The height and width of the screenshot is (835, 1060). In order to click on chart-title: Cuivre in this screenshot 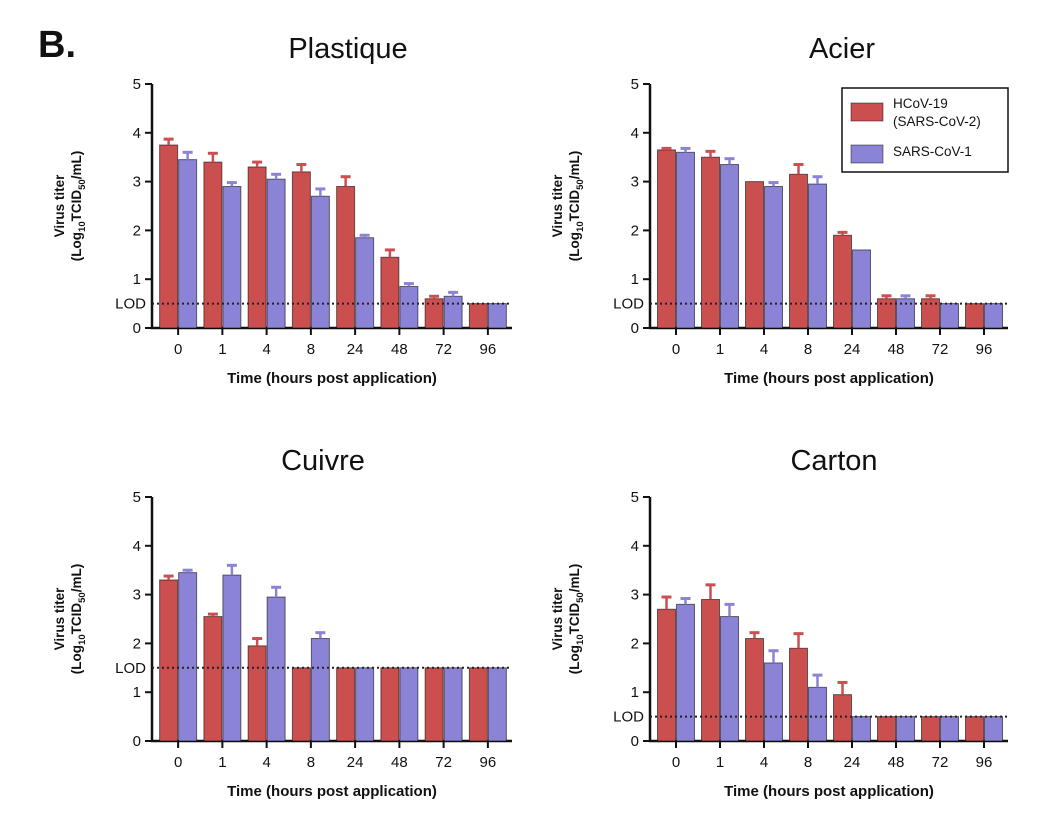, I will do `click(323, 461)`.